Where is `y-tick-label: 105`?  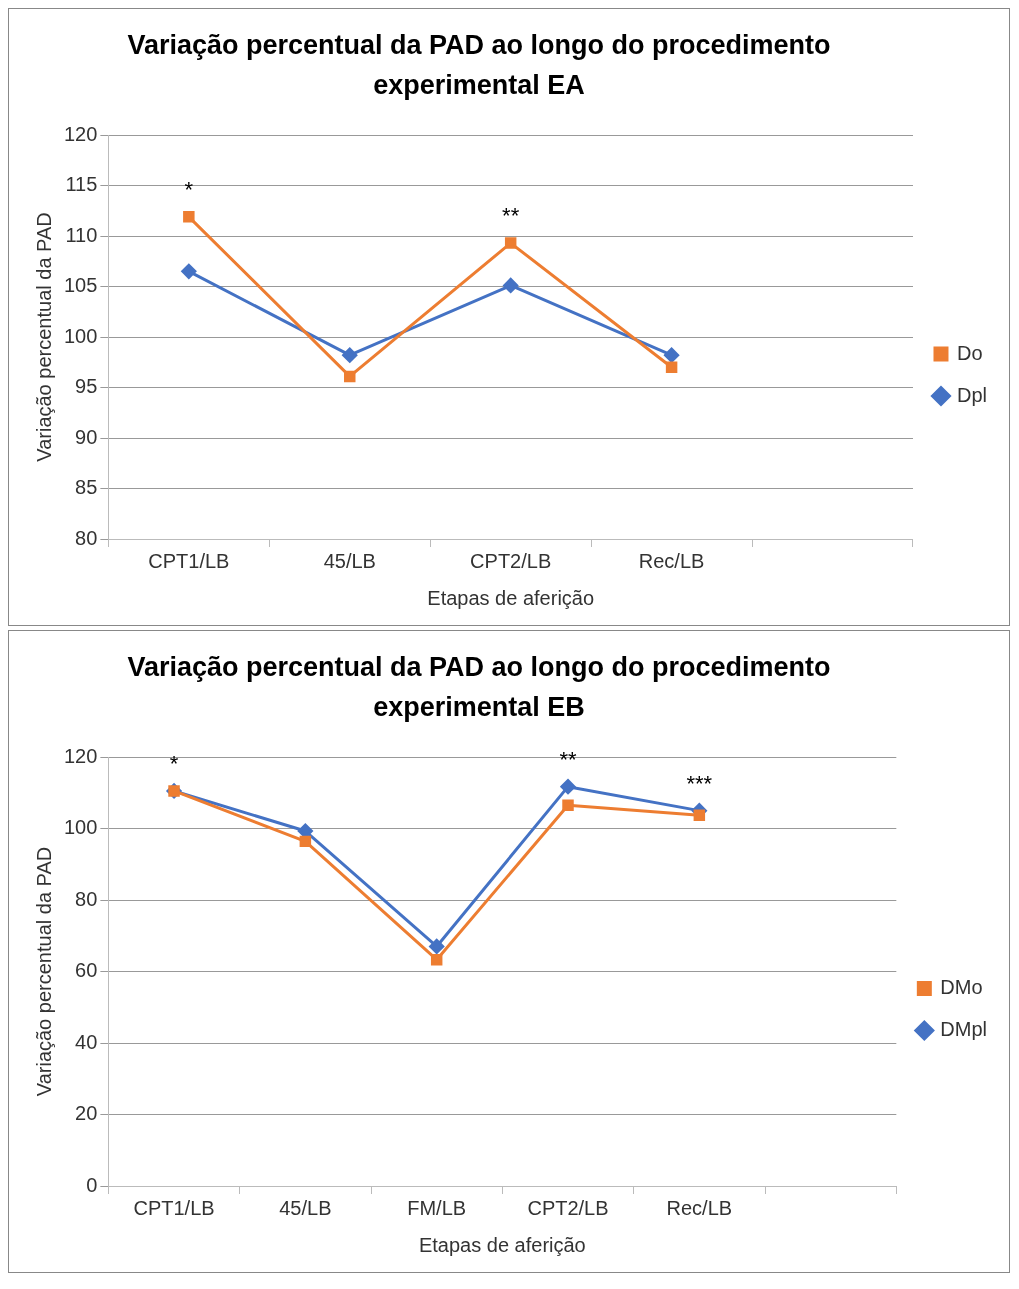 y-tick-label: 105 is located at coordinates (80, 285).